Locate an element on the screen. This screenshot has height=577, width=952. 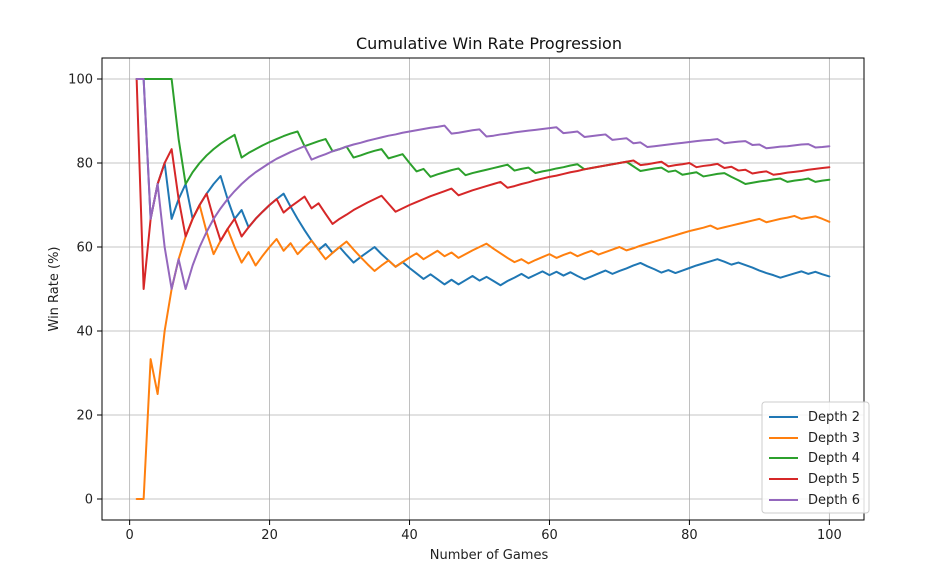
legend-label-depth-3: Depth 3 is located at coordinates (834, 438).